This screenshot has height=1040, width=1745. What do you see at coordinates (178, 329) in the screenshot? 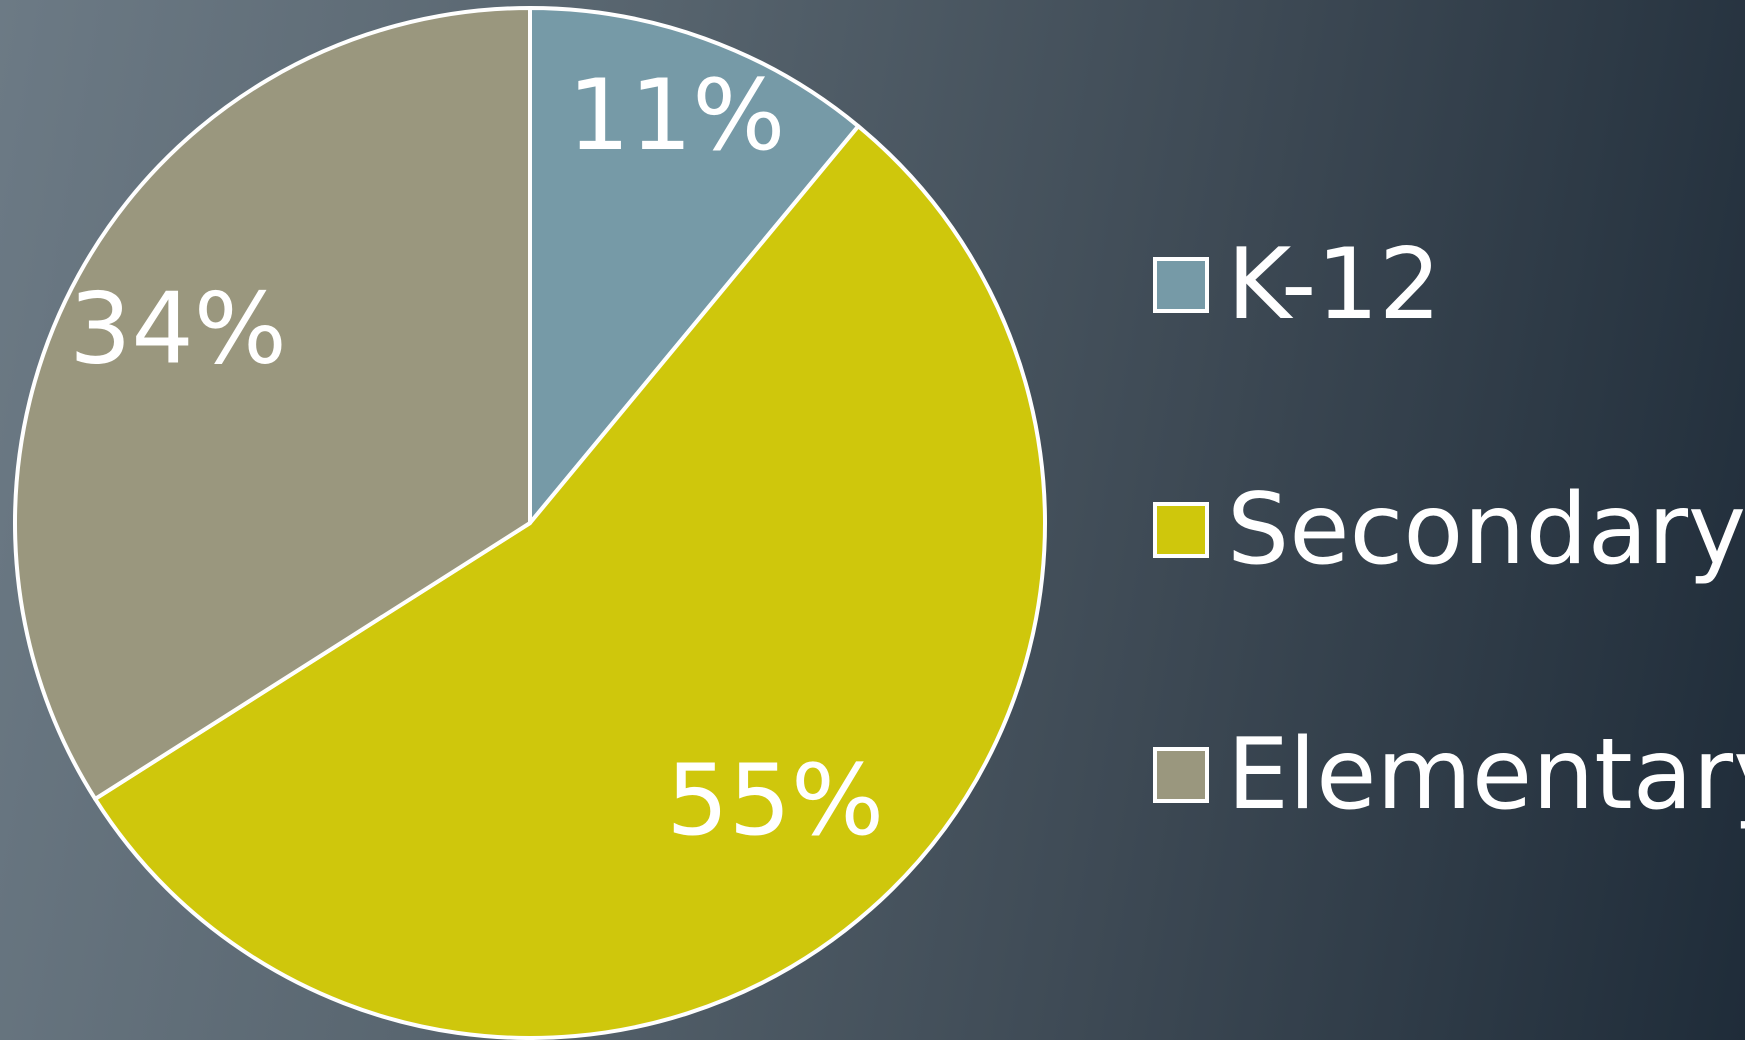
I see `data-label-elementary: 34%` at bounding box center [178, 329].